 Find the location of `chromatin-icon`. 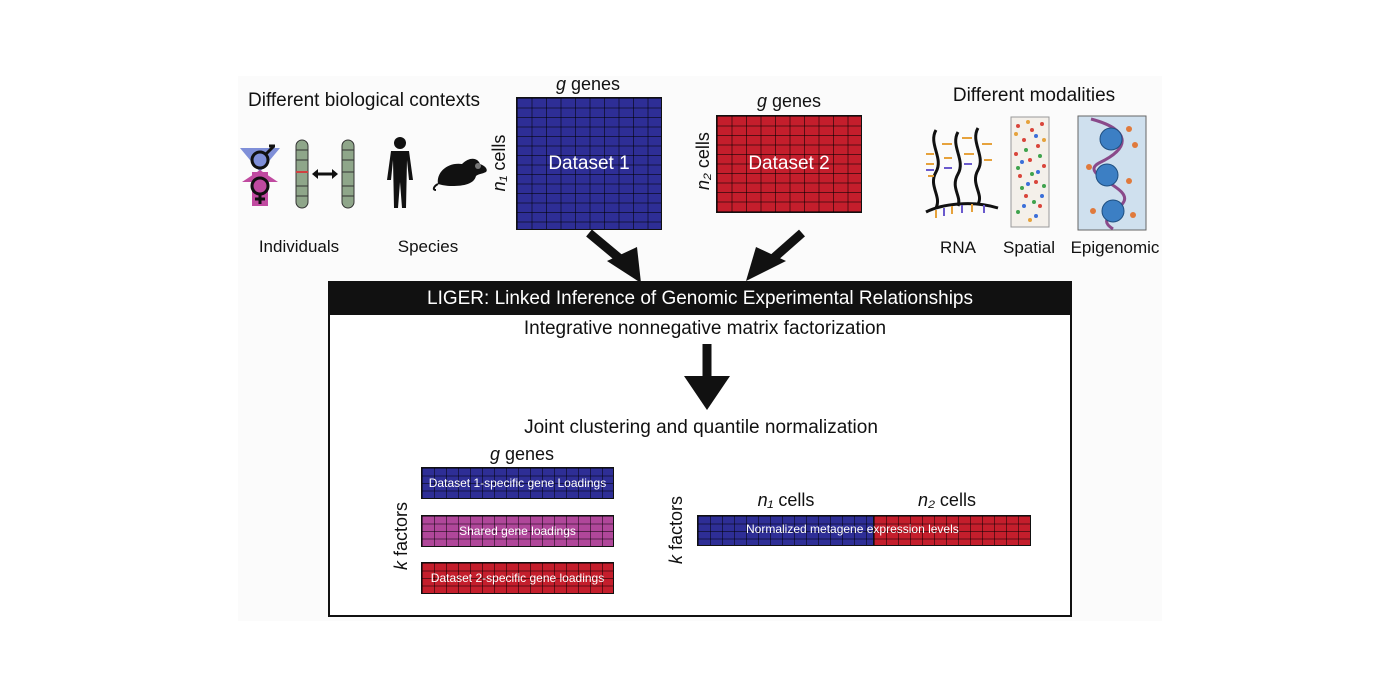

chromatin-icon is located at coordinates (1112, 173).